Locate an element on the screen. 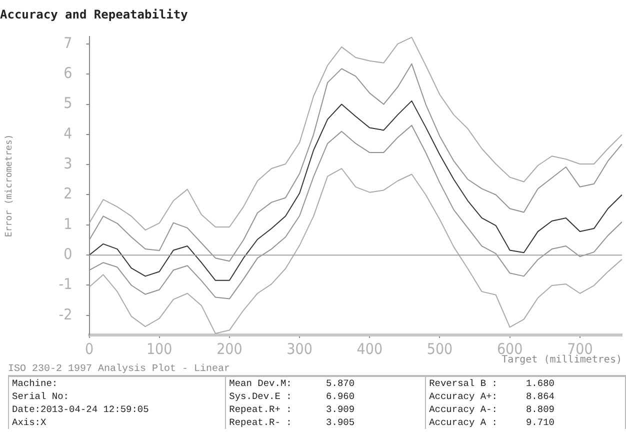 This screenshot has height=440, width=626. text: Repeat.R+ : 3.909 is located at coordinates (326, 409).